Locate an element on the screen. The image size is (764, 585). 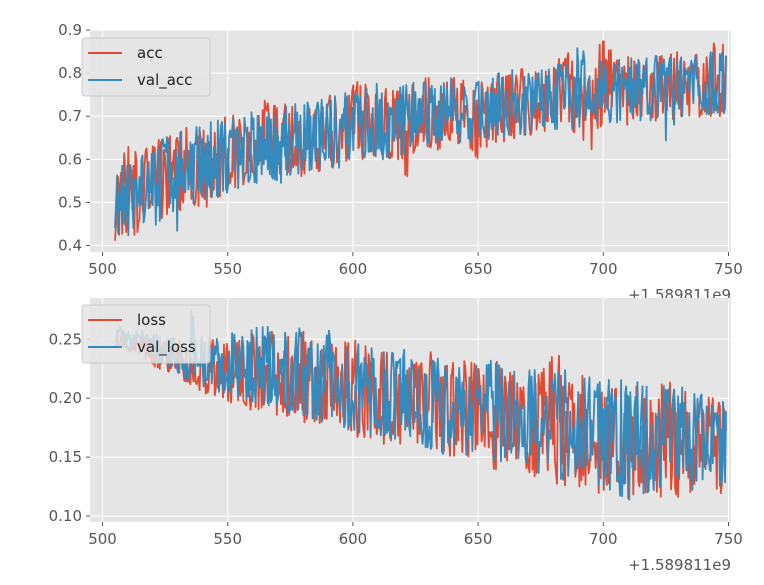
loss-x-offset-label: +1.589811e9 is located at coordinates (679, 565).